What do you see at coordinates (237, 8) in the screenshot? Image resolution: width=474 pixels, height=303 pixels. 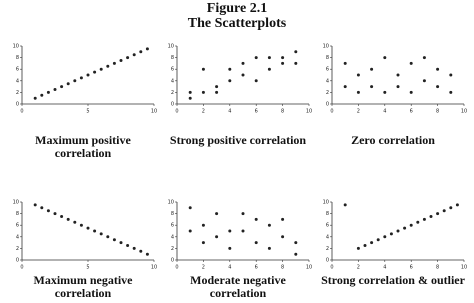 I see `figure-title: Figure 2.1` at bounding box center [237, 8].